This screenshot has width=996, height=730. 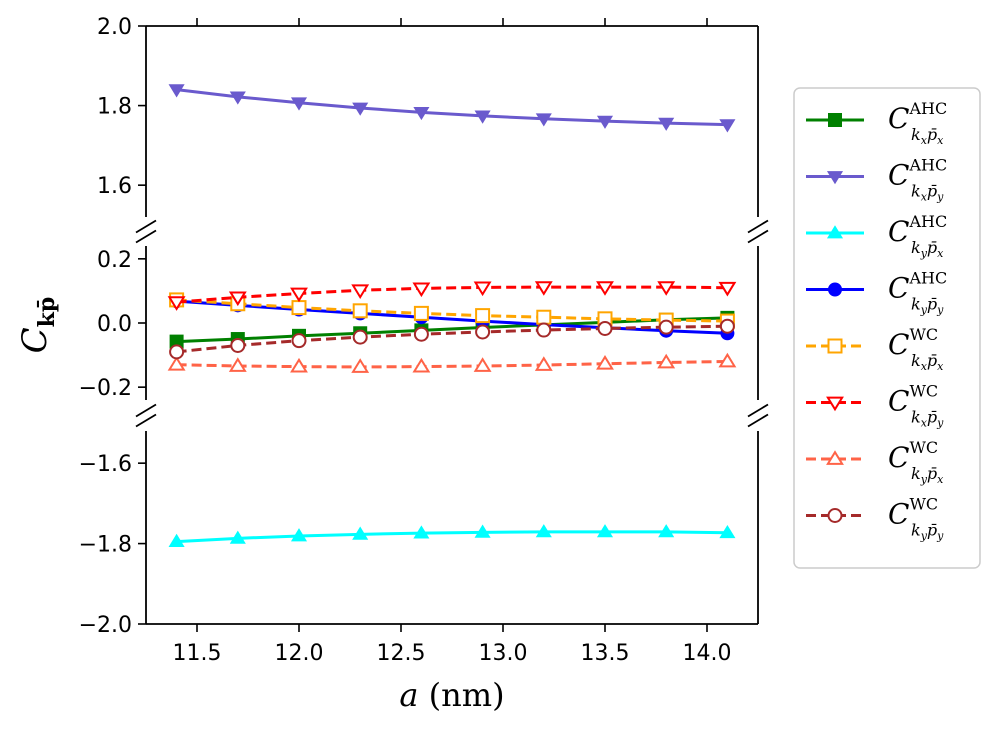 I want to click on legend-label: CAHC kxp̄y, so click(x=917, y=180).